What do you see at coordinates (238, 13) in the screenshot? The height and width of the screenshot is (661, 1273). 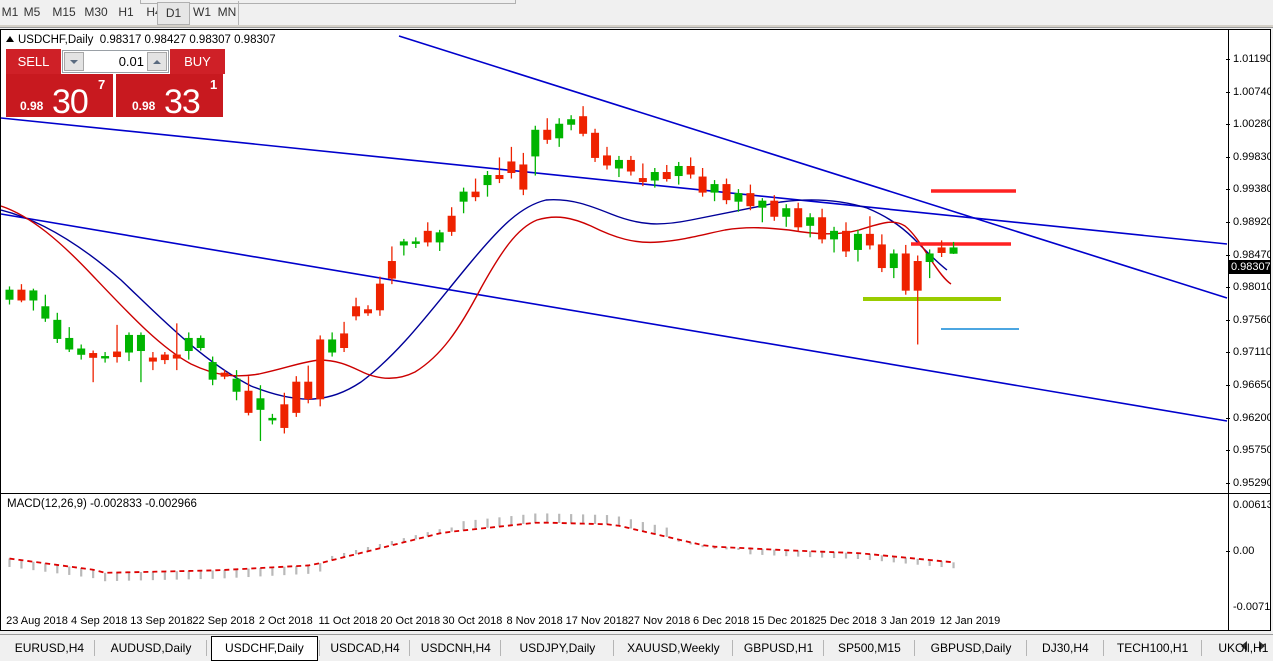 I see `toolbar-separator` at bounding box center [238, 13].